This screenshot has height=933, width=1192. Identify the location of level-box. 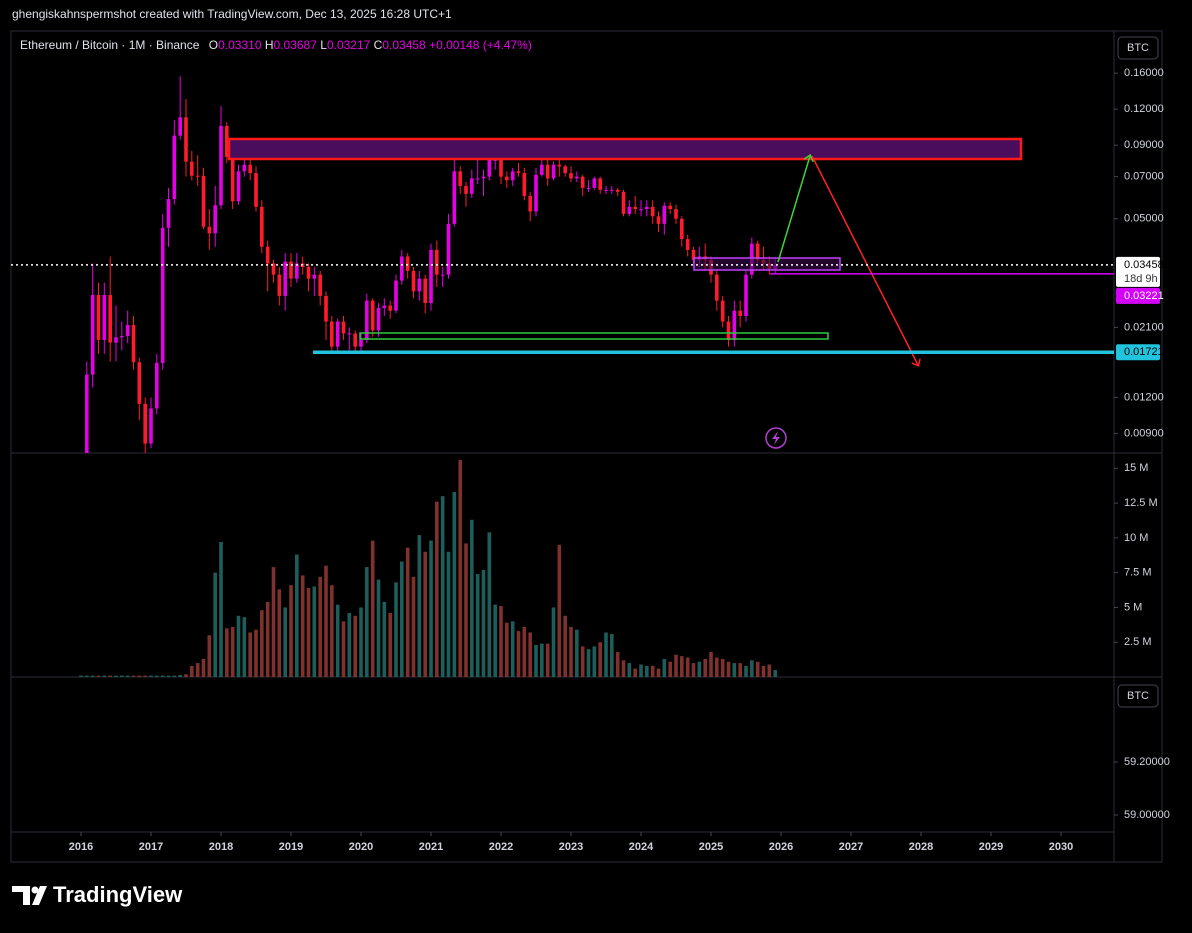
(1138, 352).